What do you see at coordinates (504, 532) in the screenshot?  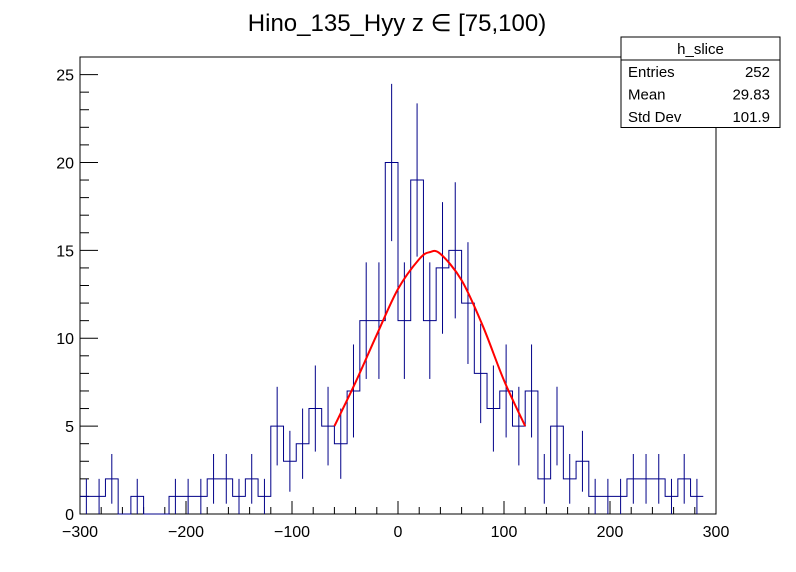 I see `x-tick-label: 100` at bounding box center [504, 532].